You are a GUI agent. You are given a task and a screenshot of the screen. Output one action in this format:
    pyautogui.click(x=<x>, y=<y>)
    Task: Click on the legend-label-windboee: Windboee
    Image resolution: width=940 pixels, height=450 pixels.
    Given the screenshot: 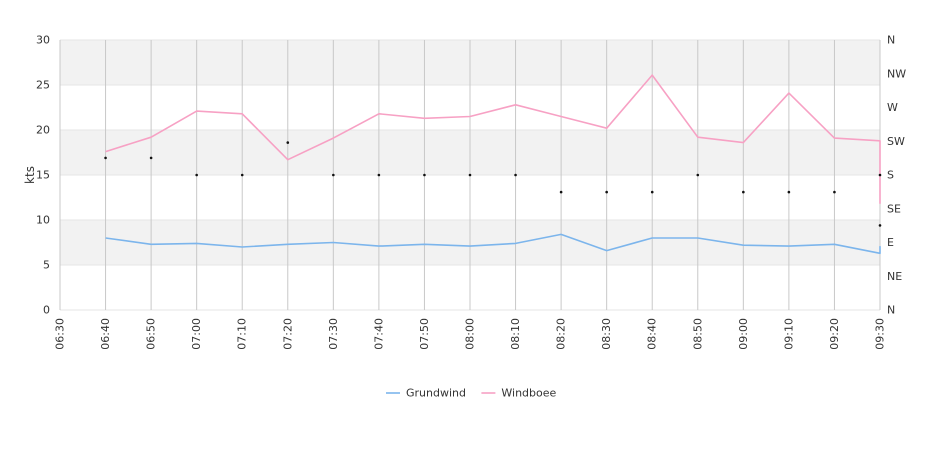 What is the action you would take?
    pyautogui.click(x=528, y=393)
    